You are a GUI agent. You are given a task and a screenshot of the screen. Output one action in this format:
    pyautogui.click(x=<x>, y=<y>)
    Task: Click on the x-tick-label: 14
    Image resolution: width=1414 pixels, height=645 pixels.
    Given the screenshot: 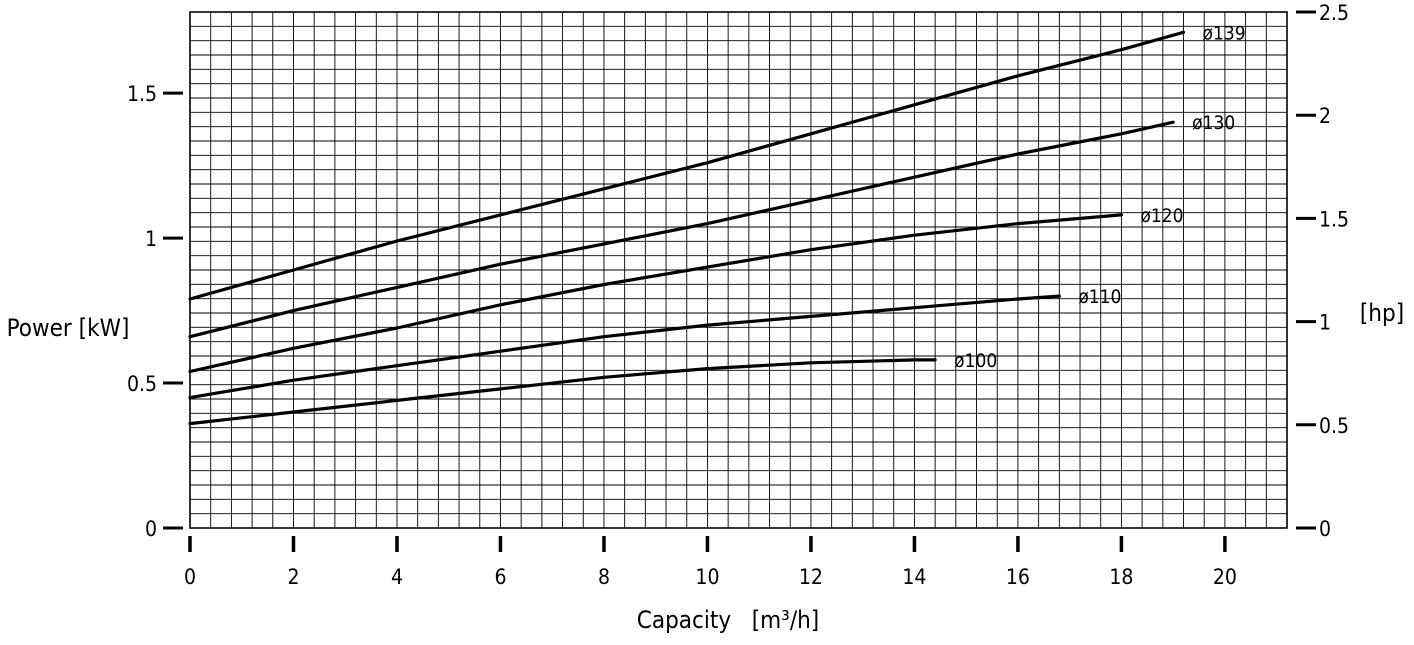 What is the action you would take?
    pyautogui.click(x=914, y=577)
    